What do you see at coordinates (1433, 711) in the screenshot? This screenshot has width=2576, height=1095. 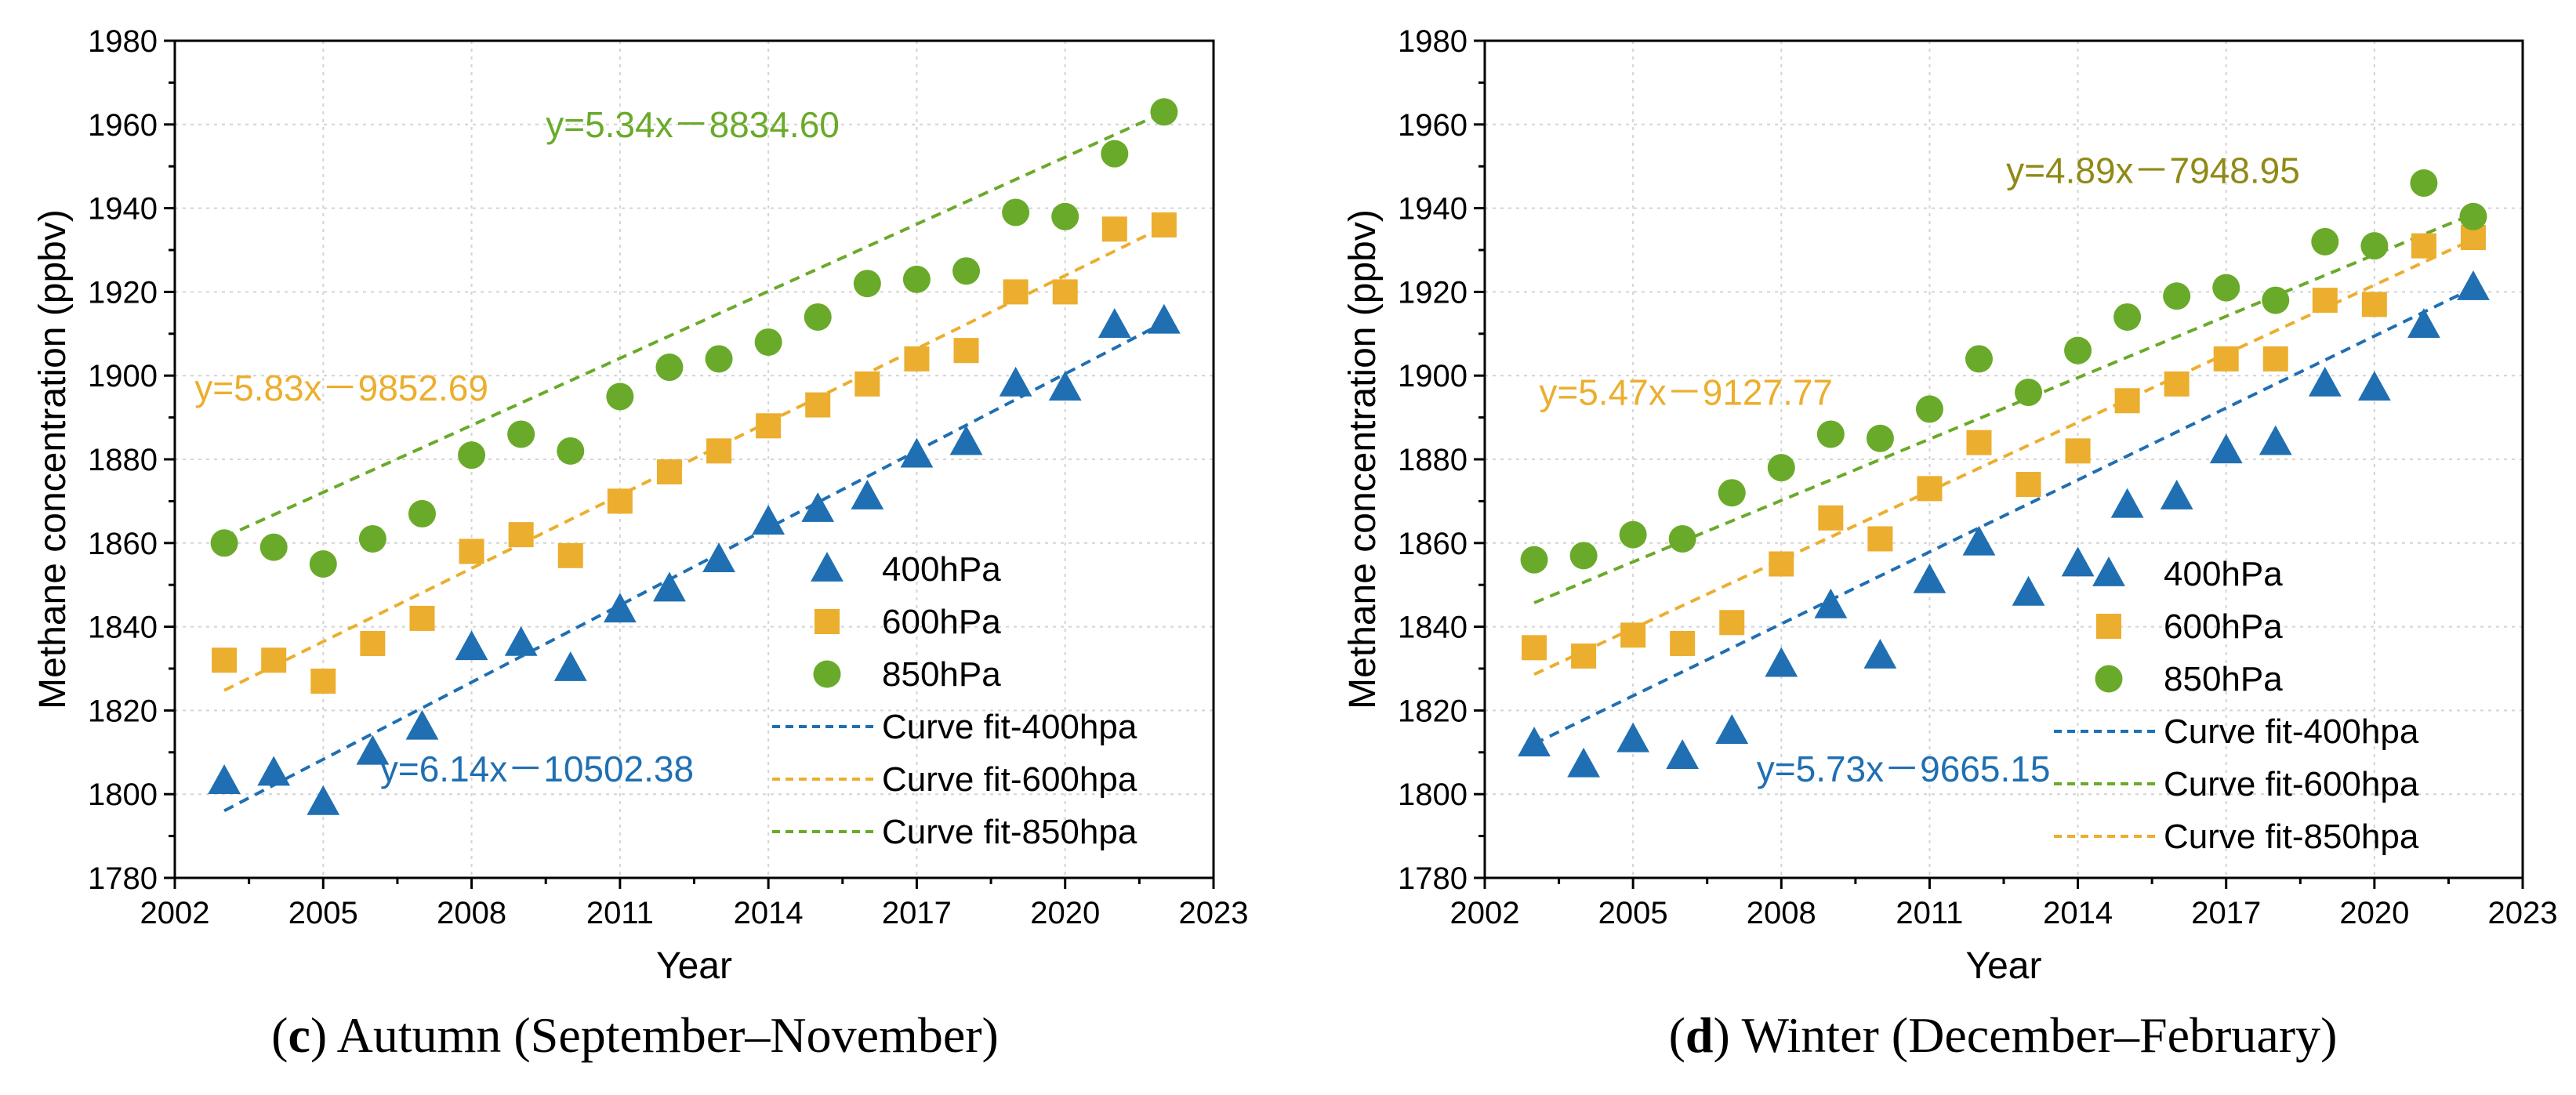 I see `y-tick-label: 1820` at bounding box center [1433, 711].